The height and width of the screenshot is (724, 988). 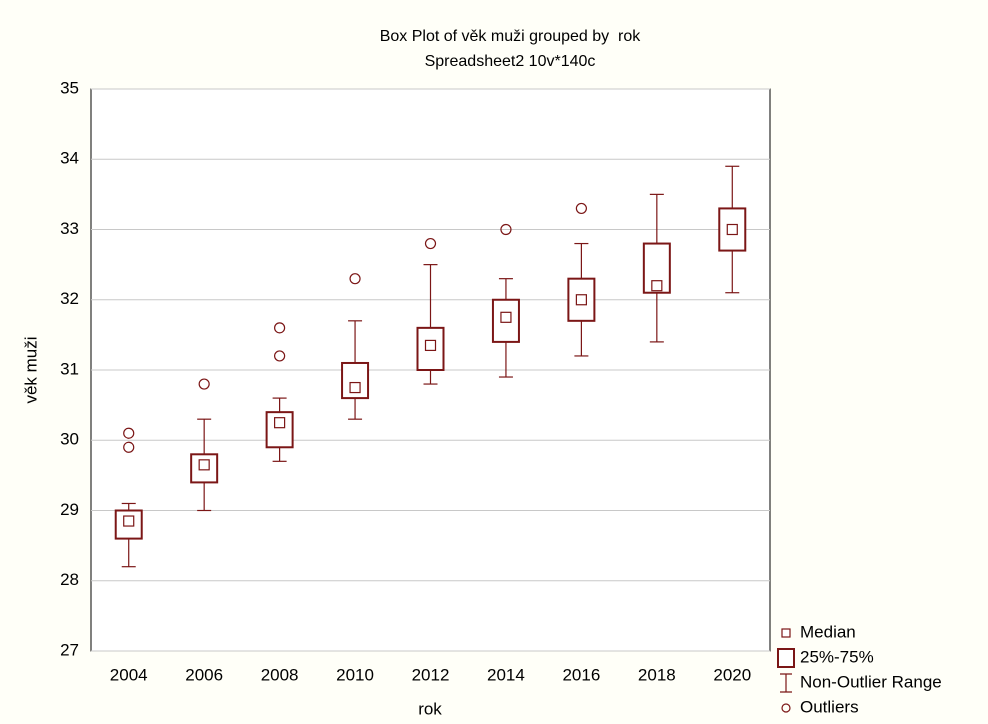 I want to click on y-tick-label: 32, so click(x=69, y=298).